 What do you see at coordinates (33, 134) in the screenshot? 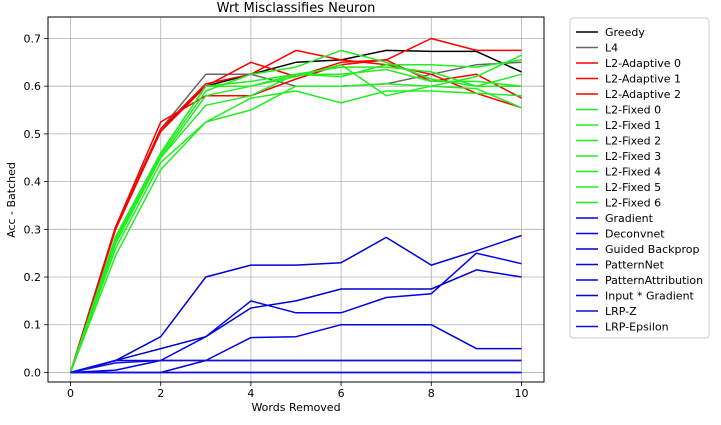
I see `y-tick-label: 0.5` at bounding box center [33, 134].